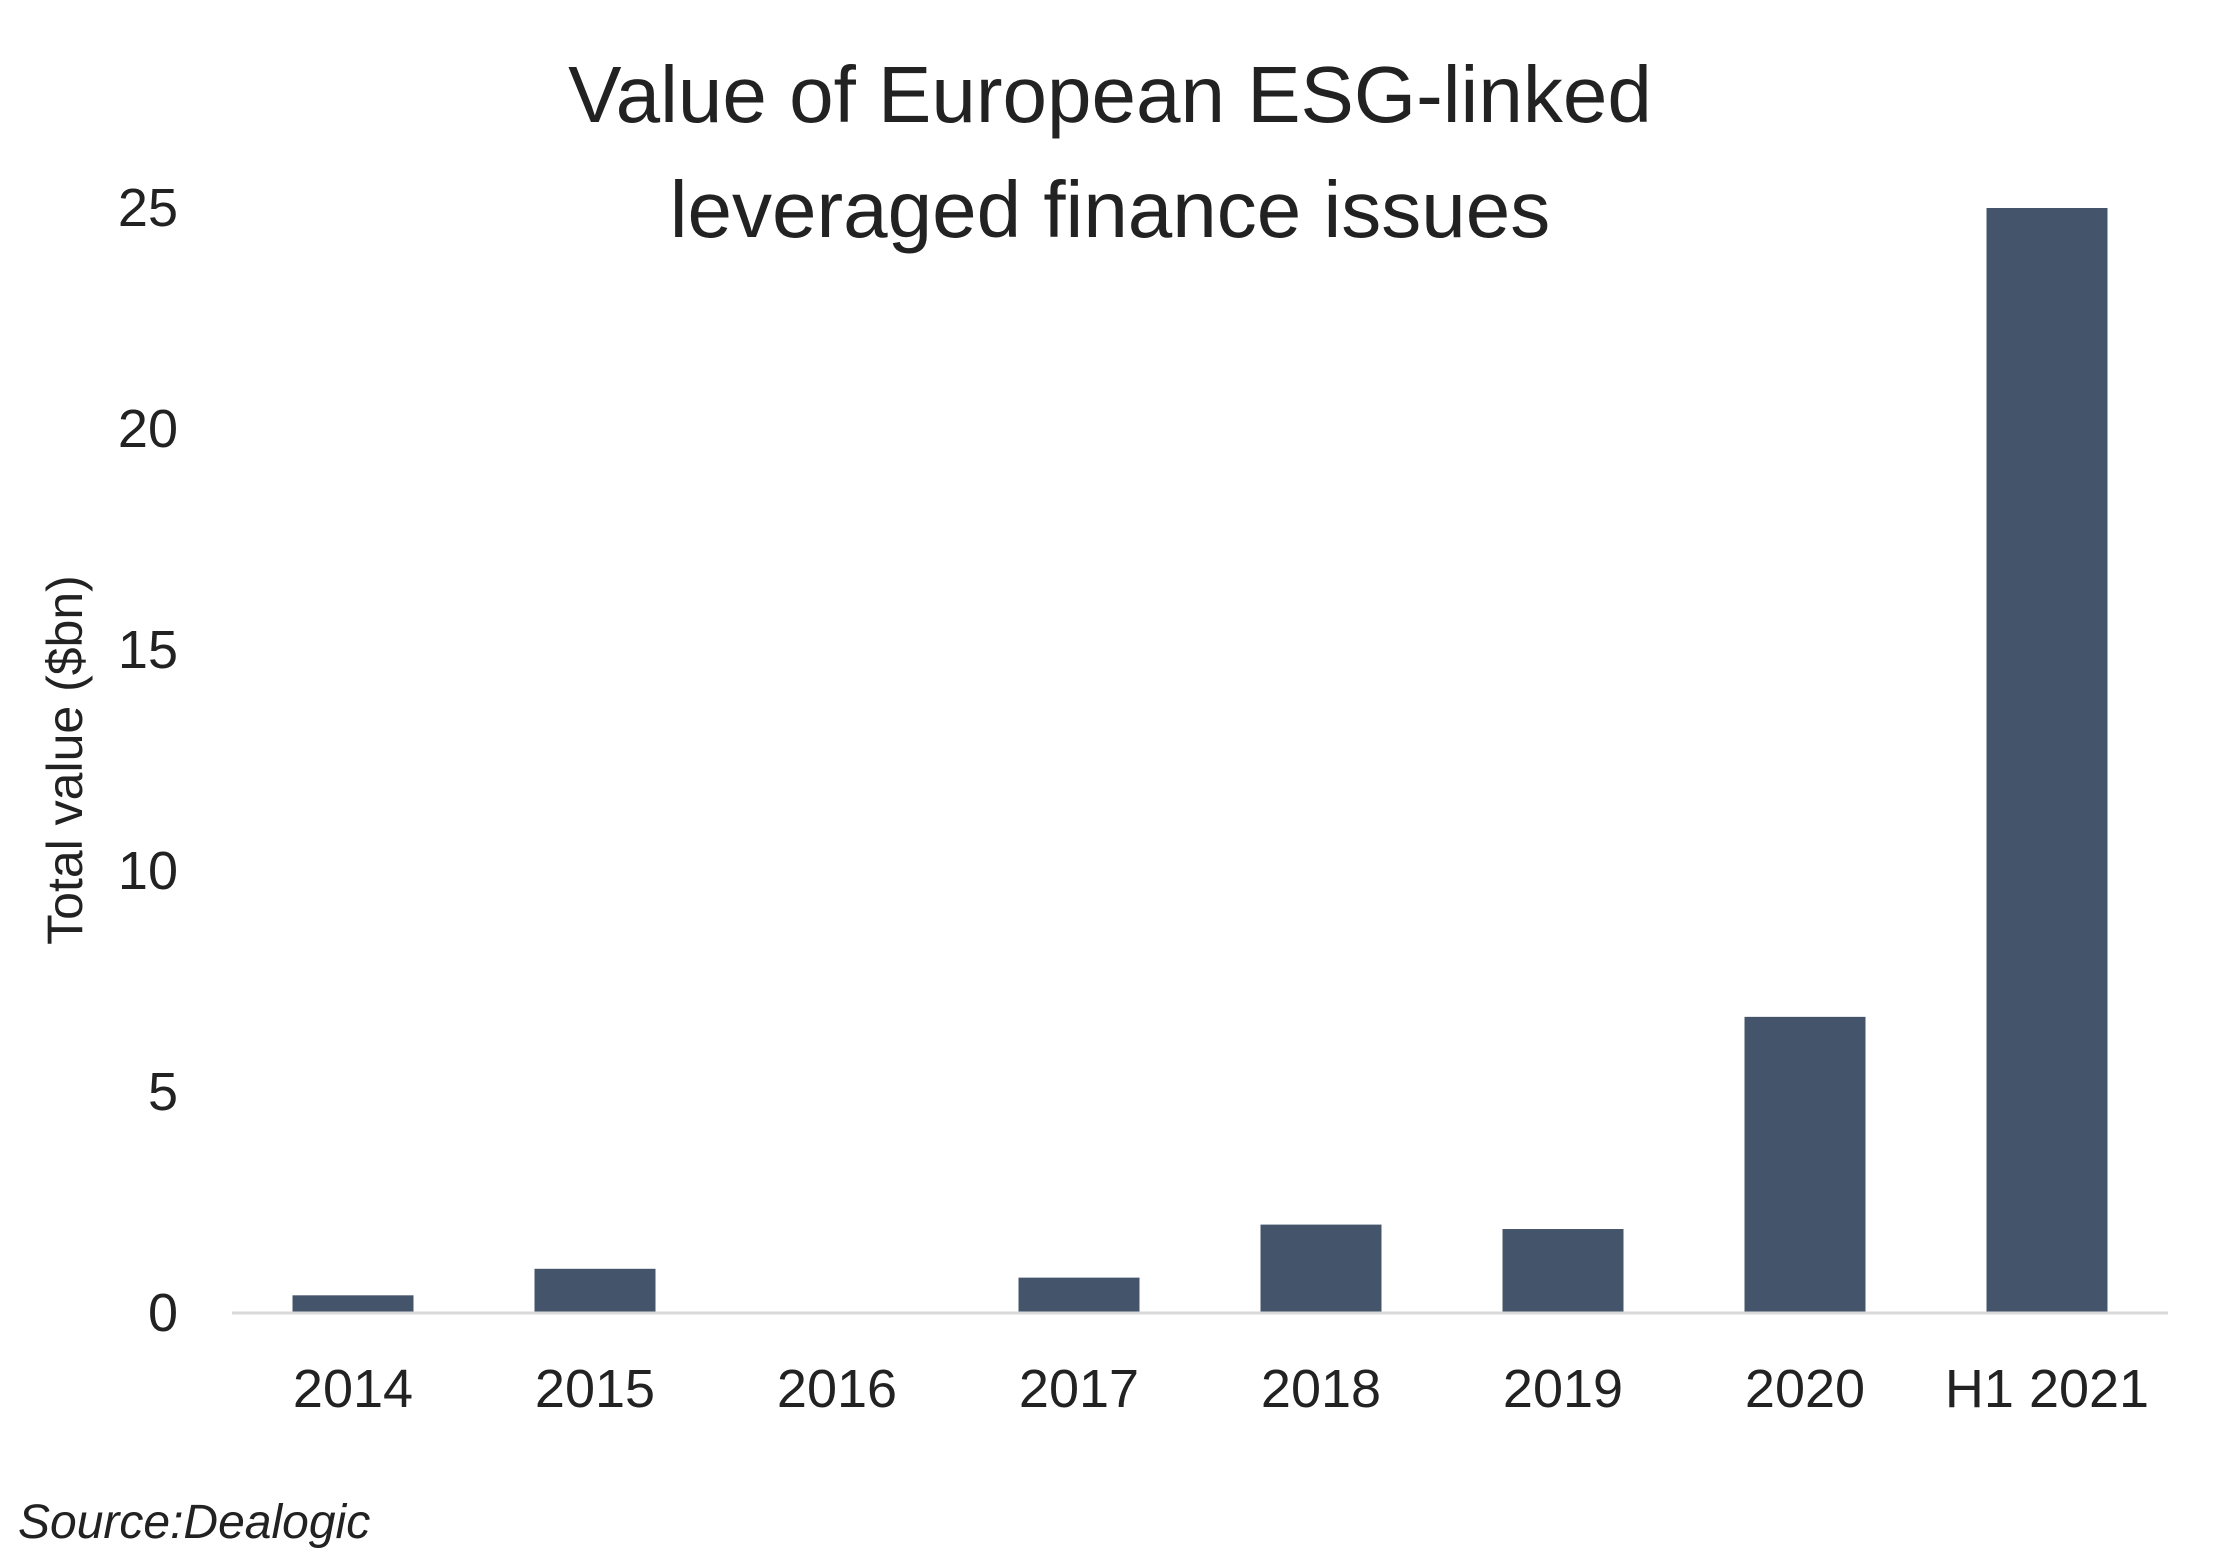 The height and width of the screenshot is (1562, 2218). What do you see at coordinates (353, 1389) in the screenshot?
I see `x-tick-label: 2014` at bounding box center [353, 1389].